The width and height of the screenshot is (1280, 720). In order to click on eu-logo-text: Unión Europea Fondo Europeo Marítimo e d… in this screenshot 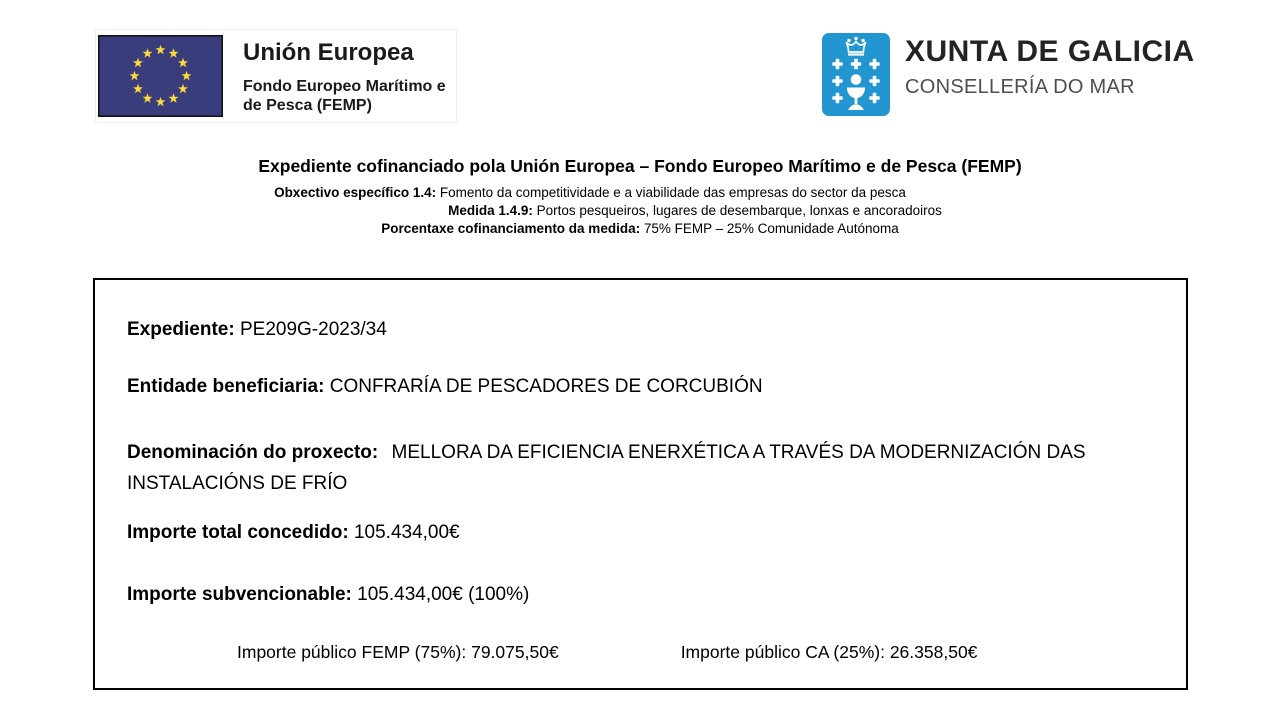, I will do `click(344, 75)`.